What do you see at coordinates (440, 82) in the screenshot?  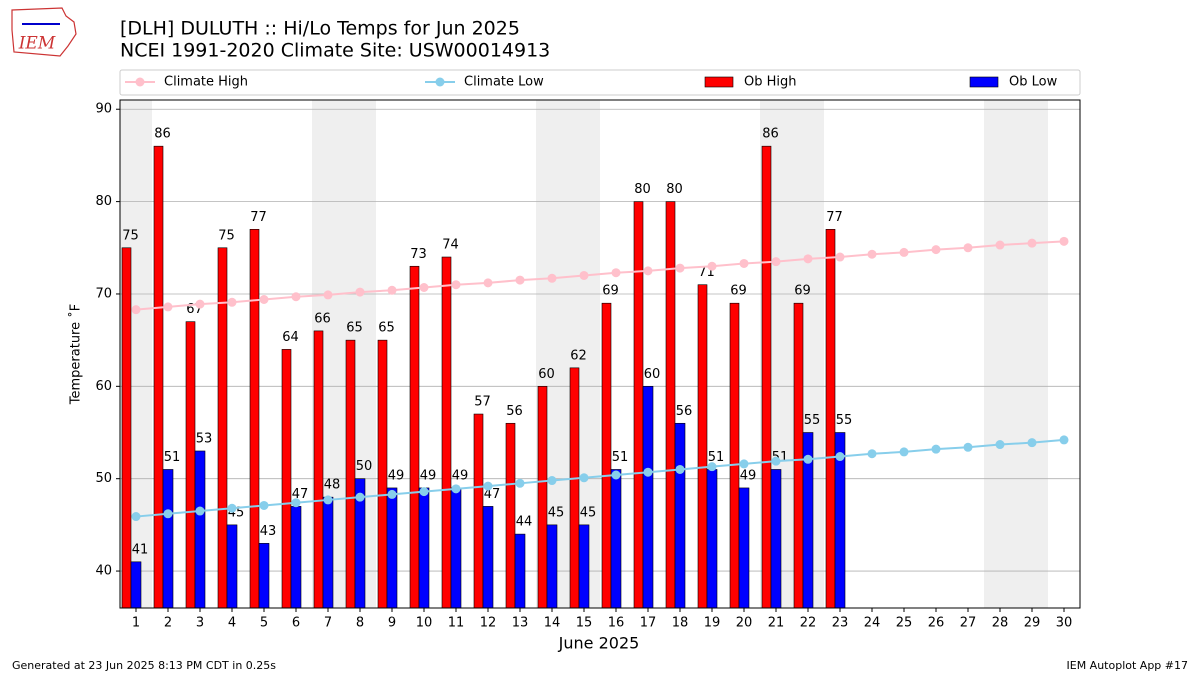 I see `legend-point` at bounding box center [440, 82].